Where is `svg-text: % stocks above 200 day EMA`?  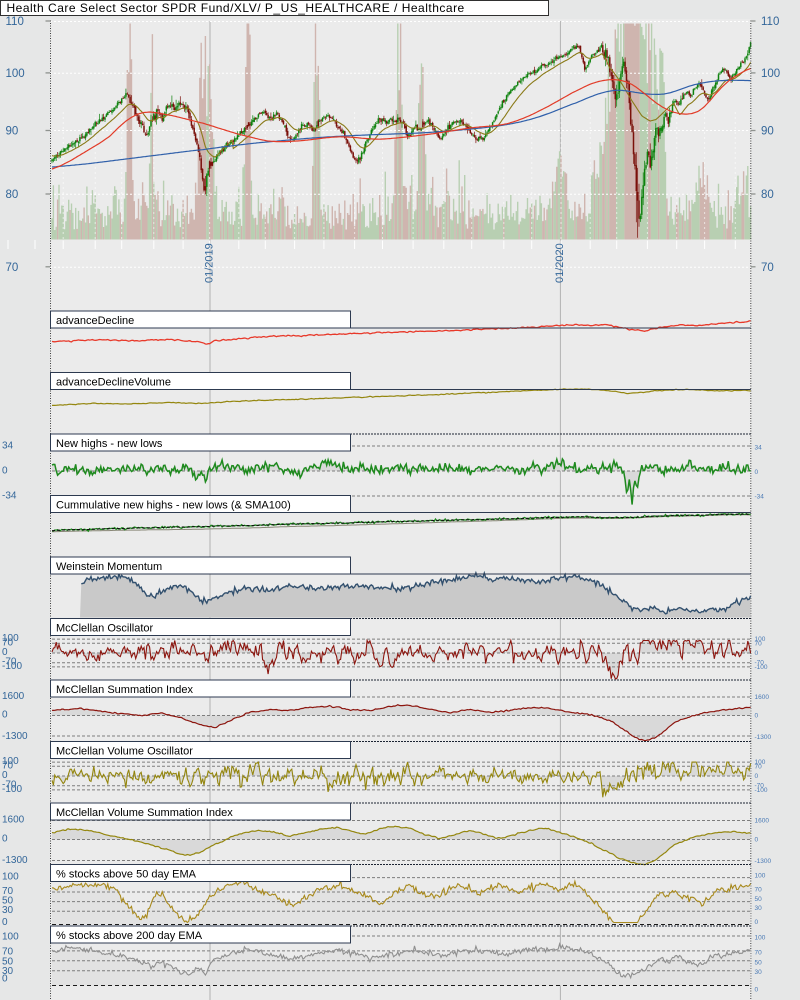 svg-text: % stocks above 200 day EMA is located at coordinates (129, 936).